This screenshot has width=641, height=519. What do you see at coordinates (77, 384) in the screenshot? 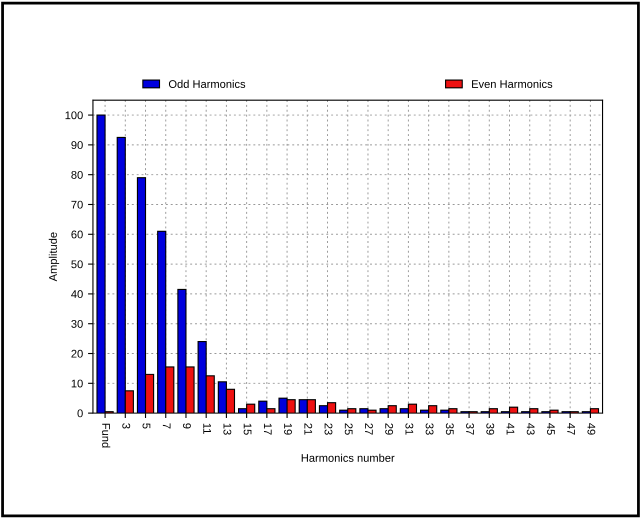
I see `y-tick-label: 10` at bounding box center [77, 384].